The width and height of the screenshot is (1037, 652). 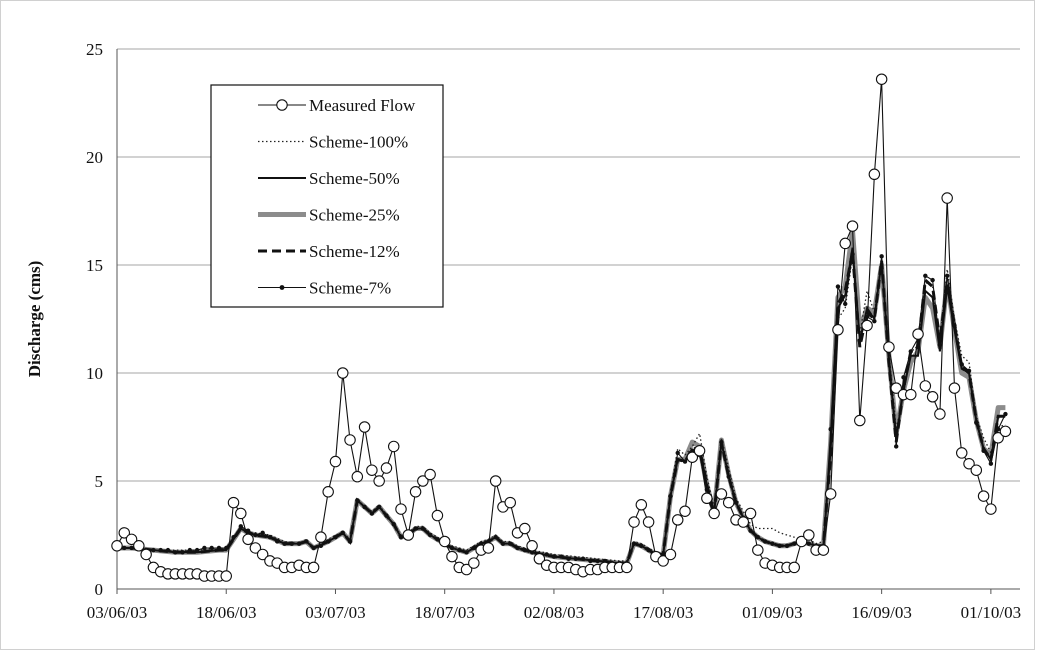 I want to click on y-tick-label: 0, so click(x=99, y=589).